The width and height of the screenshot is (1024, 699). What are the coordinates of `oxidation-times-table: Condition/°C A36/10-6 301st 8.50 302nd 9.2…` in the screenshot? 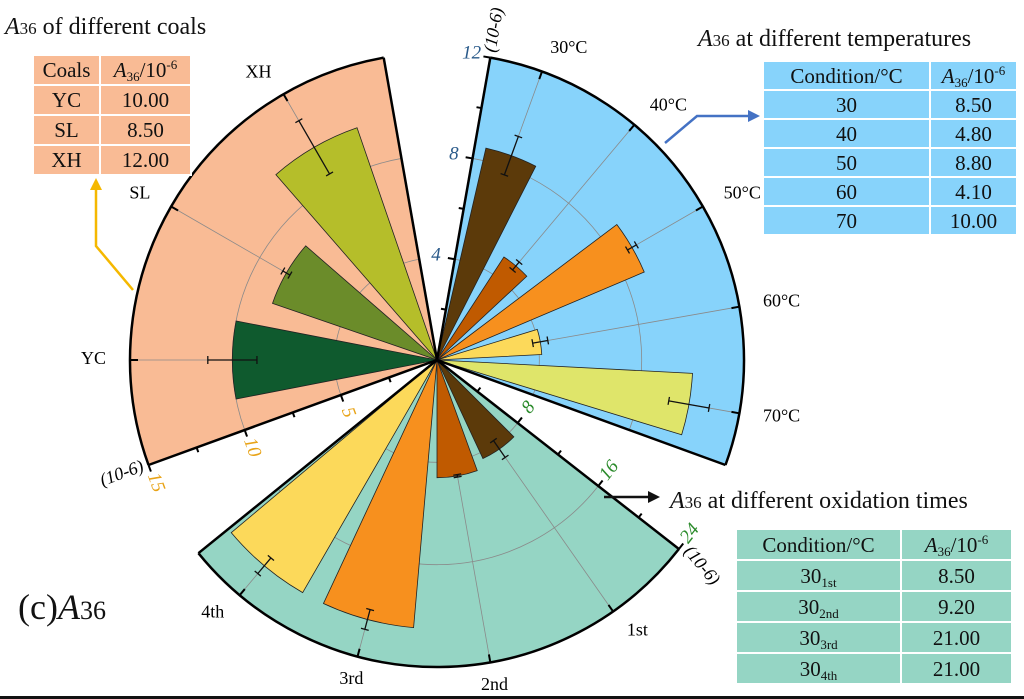 It's located at (874, 606).